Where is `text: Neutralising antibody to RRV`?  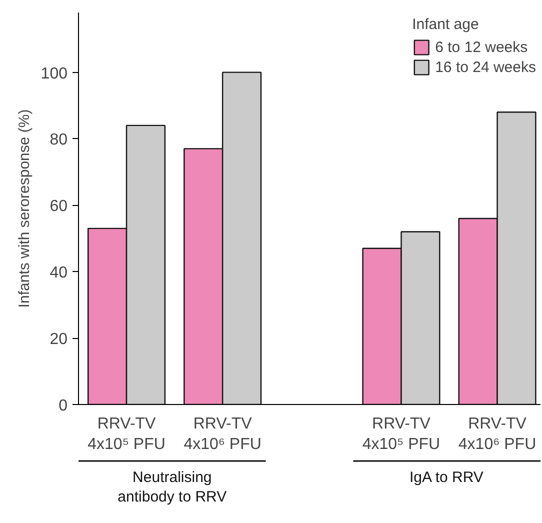 text: Neutralising antibody to RRV is located at coordinates (172, 487).